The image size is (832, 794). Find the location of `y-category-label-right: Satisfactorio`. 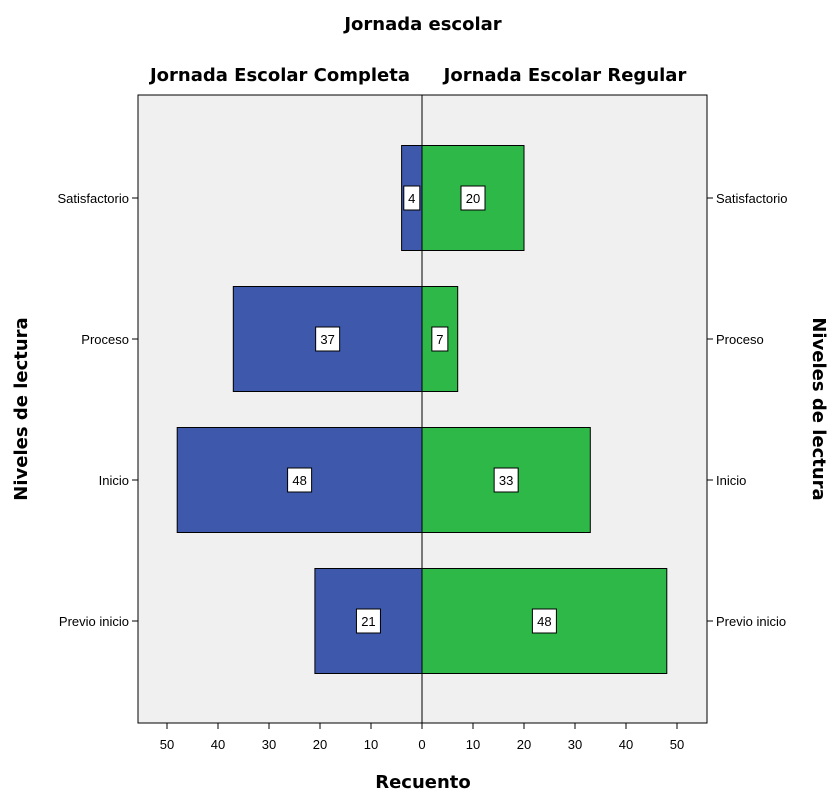

y-category-label-right: Satisfactorio is located at coordinates (752, 198).